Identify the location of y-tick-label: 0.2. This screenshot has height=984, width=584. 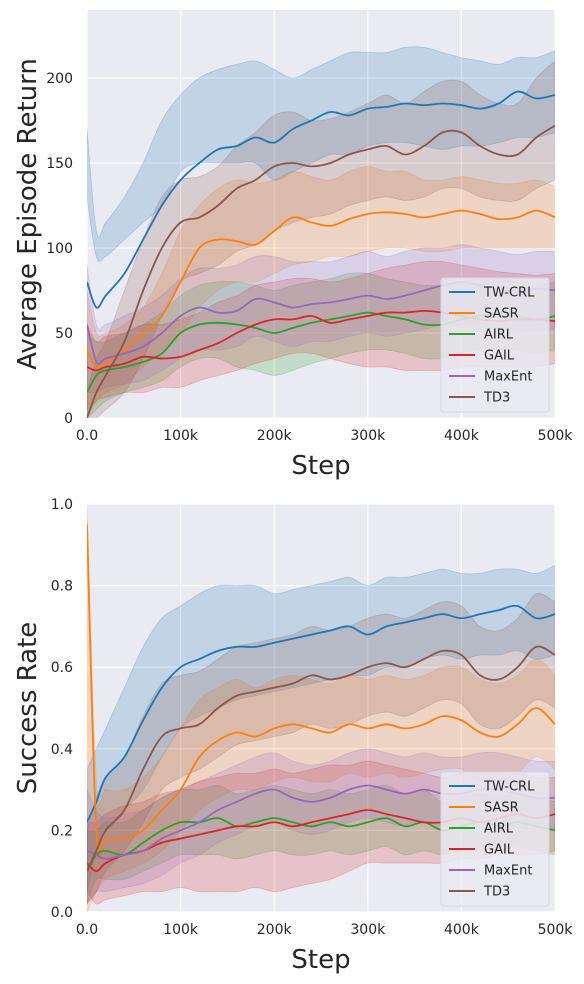
(62, 831).